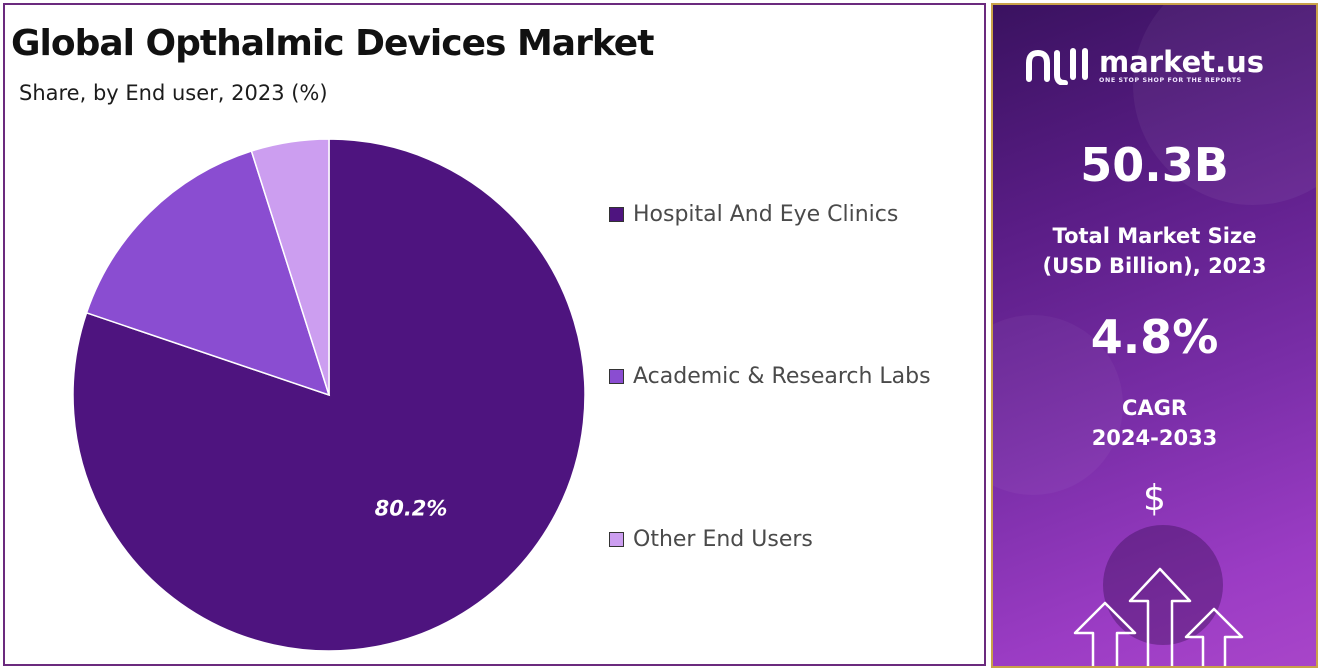 This screenshot has width=1321, height=671. What do you see at coordinates (173, 93) in the screenshot?
I see `chart-subtitle: Share, by End user, 2023 (%)` at bounding box center [173, 93].